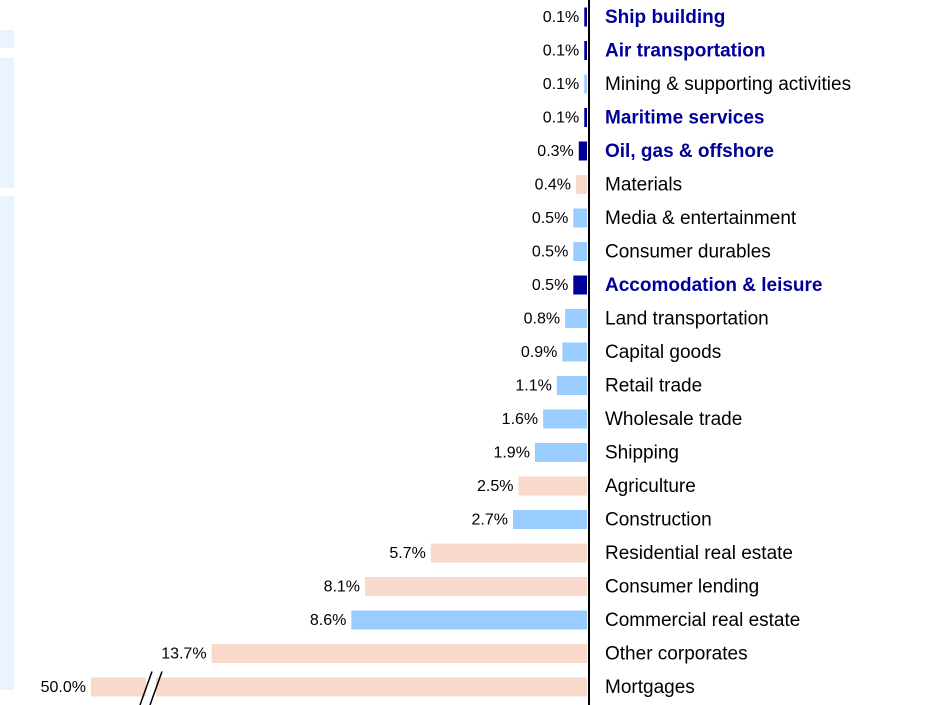 This screenshot has height=705, width=941. Describe the element at coordinates (342, 587) in the screenshot. I see `value-label: 8.1%` at that location.